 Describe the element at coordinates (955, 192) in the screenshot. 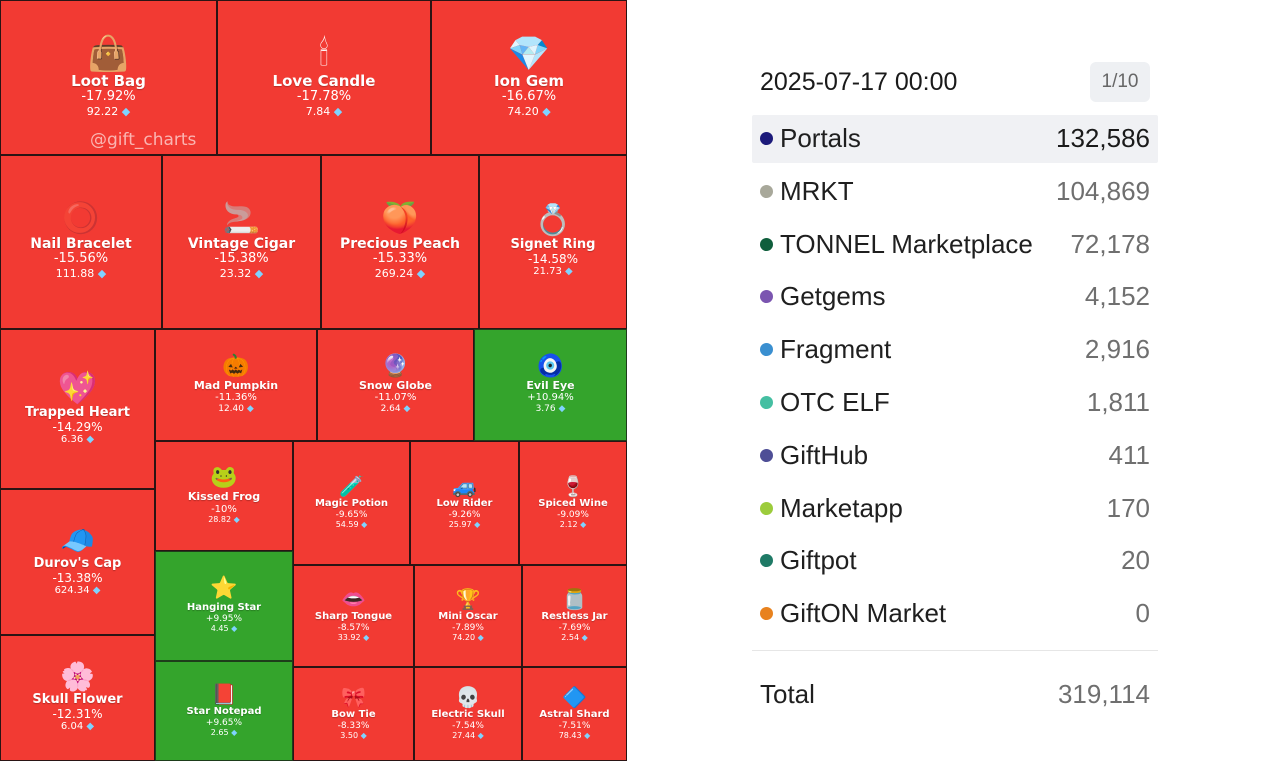

I see `market-row: MRKT 104,869` at that location.